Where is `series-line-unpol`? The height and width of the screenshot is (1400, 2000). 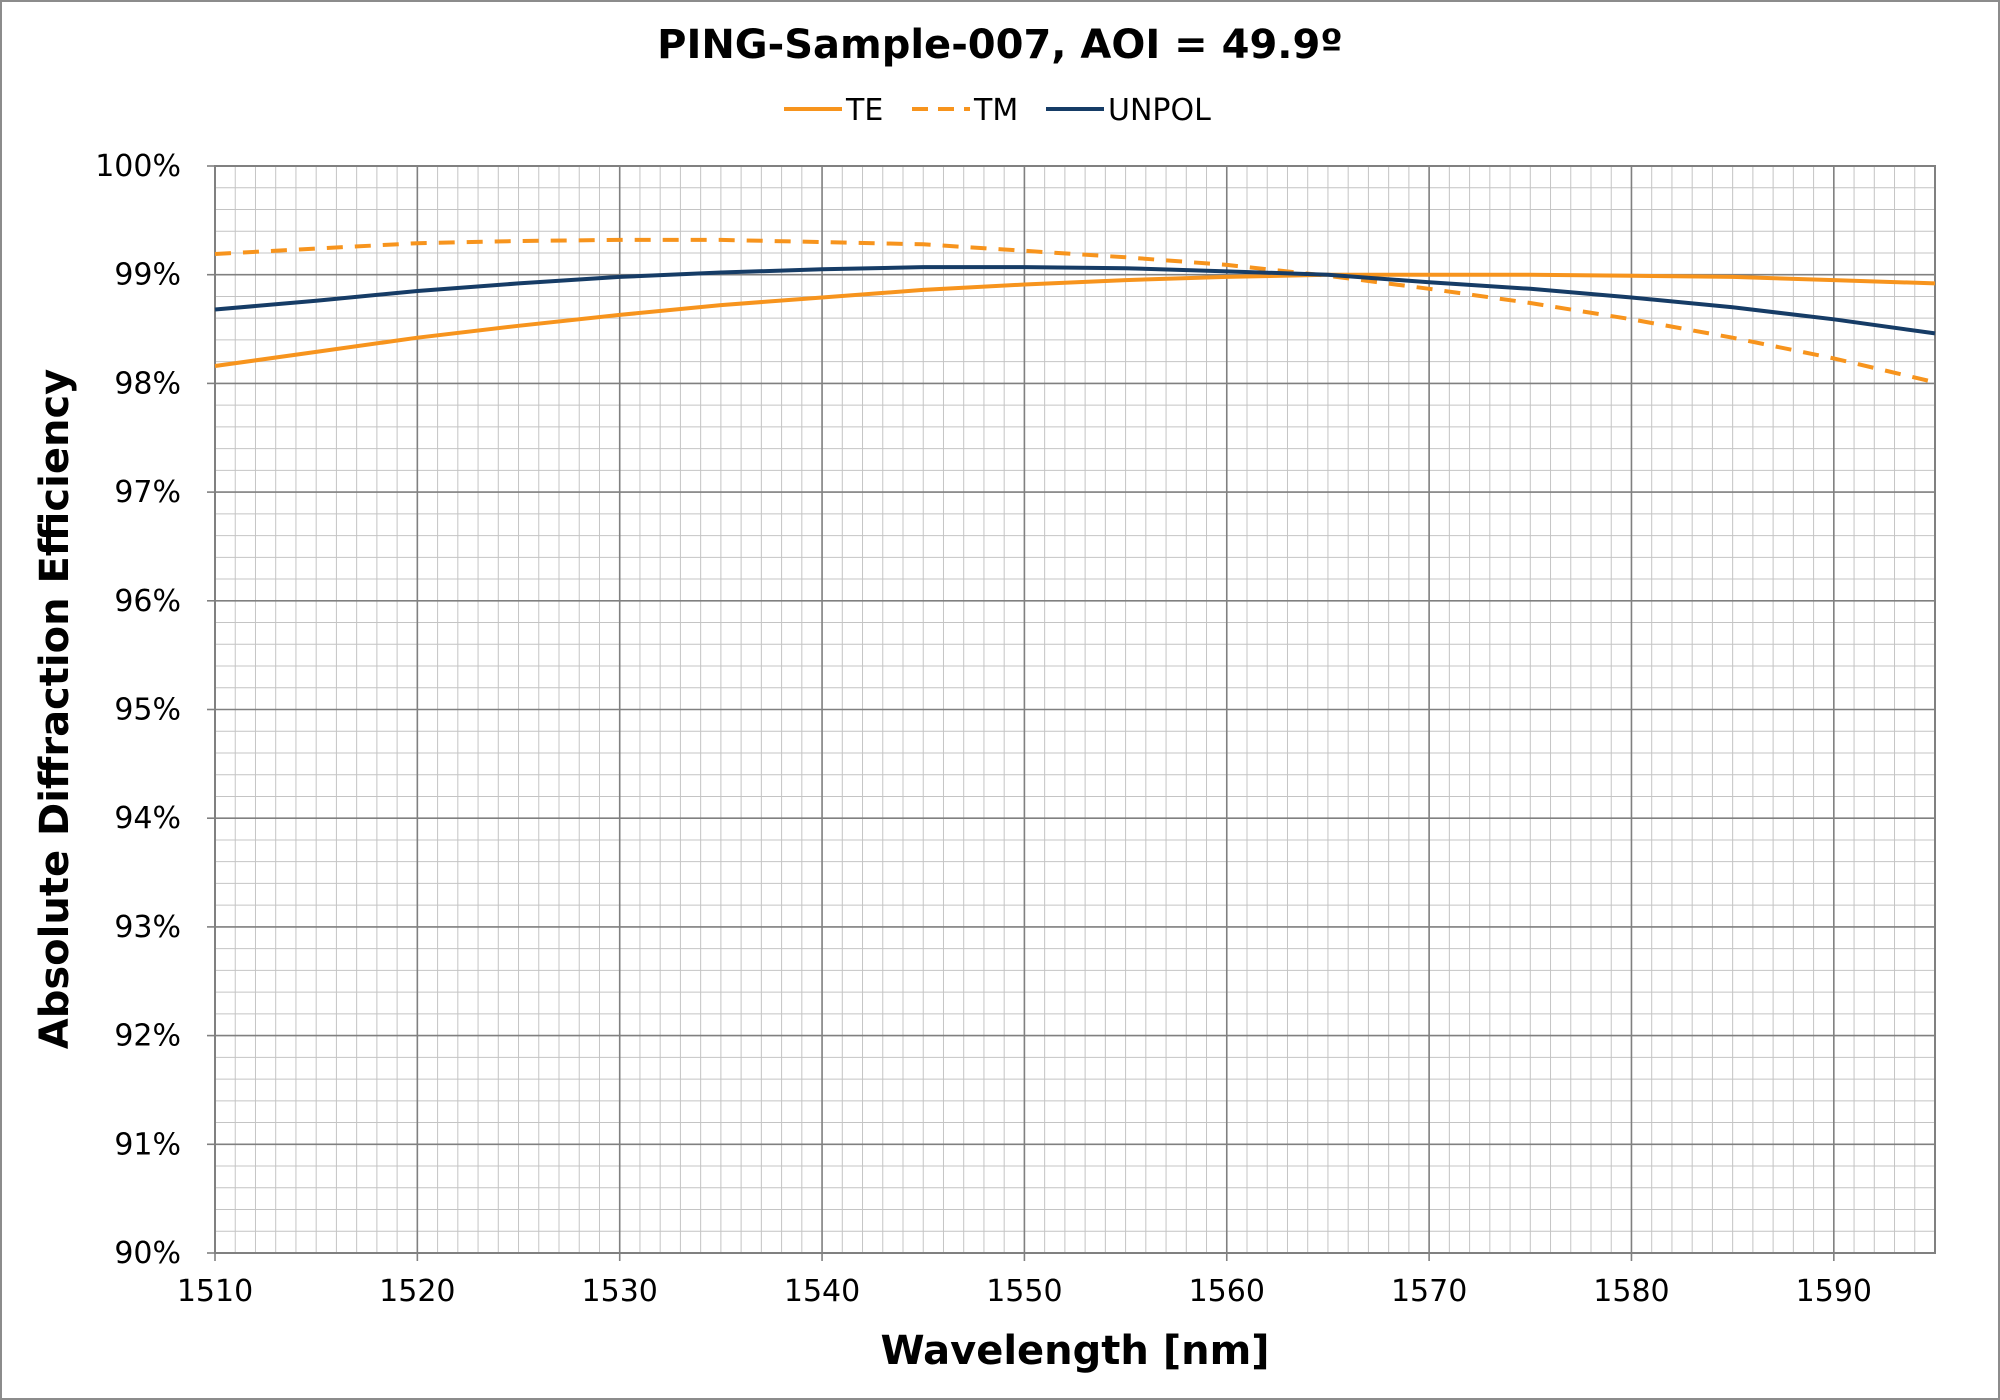 series-line-unpol is located at coordinates (1075, 300).